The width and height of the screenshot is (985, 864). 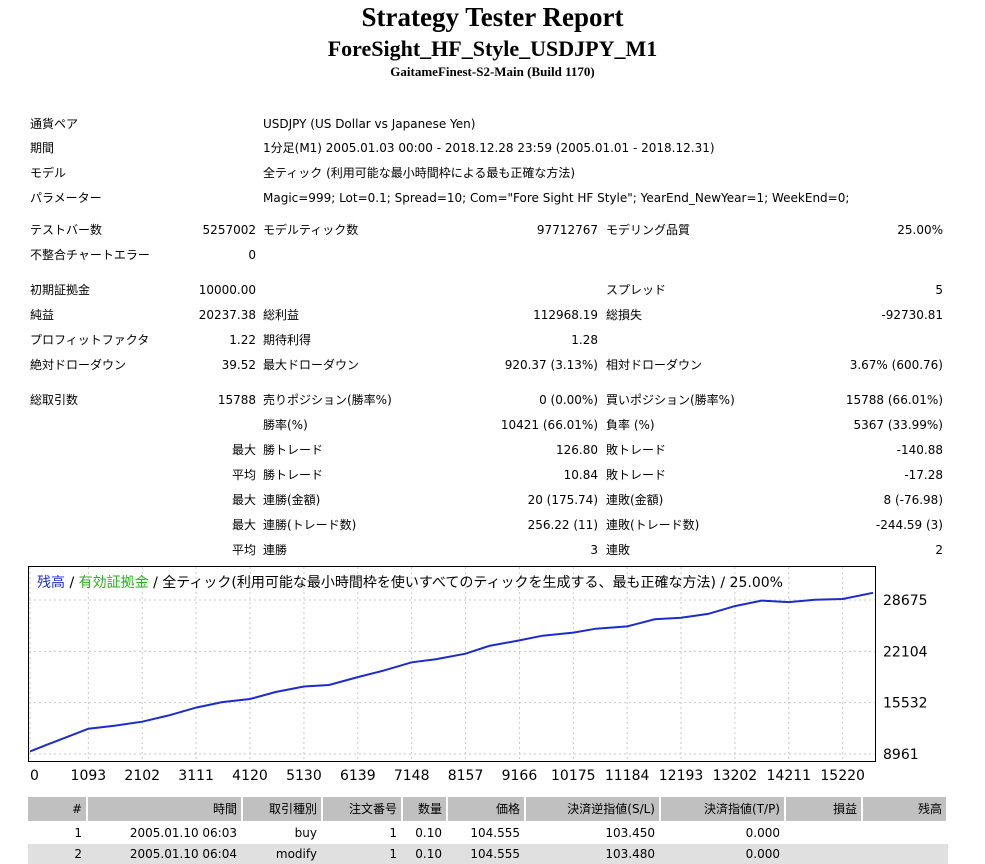 I want to click on x-tick-label: 9166, so click(x=520, y=776).